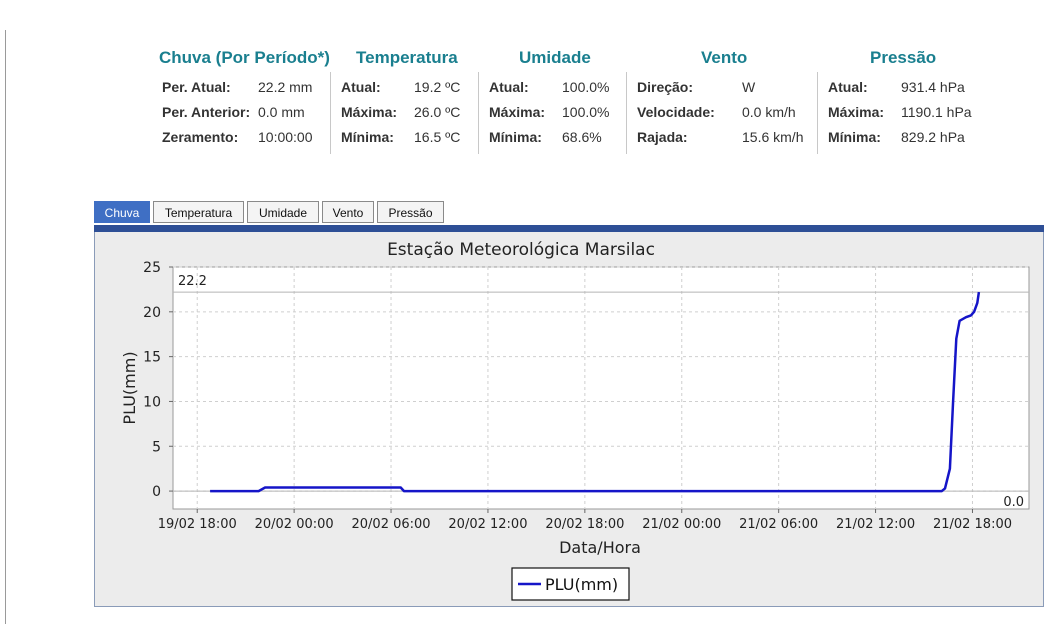  What do you see at coordinates (158, 380) in the screenshot?
I see `y-axis: 0 5 10 15 20 25` at bounding box center [158, 380].